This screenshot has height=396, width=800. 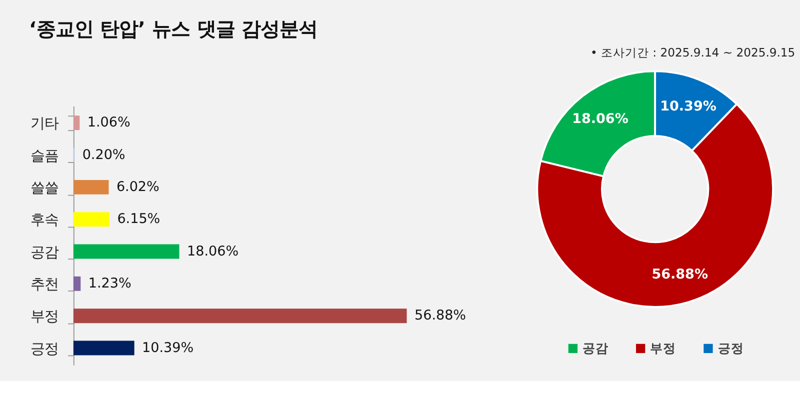 I want to click on data-label: 6.02%, so click(x=138, y=187).